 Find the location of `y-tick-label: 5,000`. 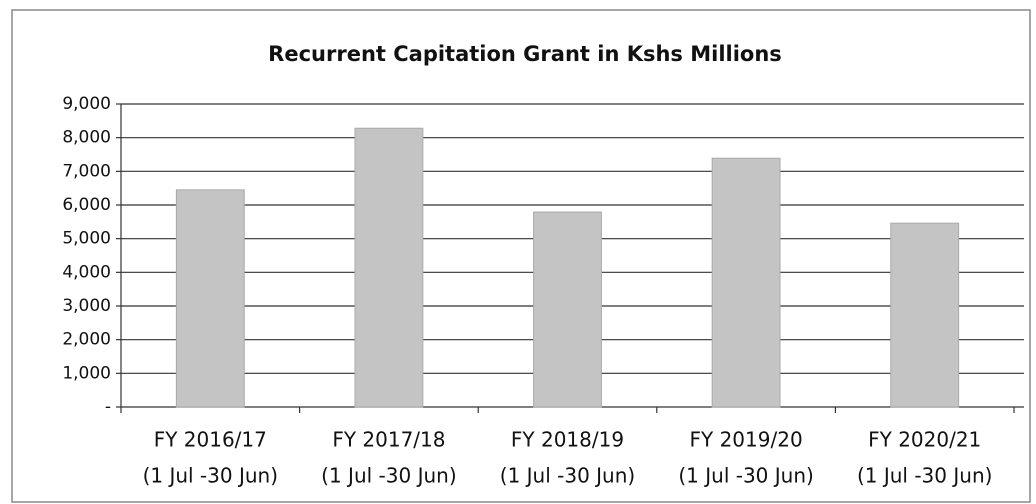

y-tick-label: 5,000 is located at coordinates (86, 239).